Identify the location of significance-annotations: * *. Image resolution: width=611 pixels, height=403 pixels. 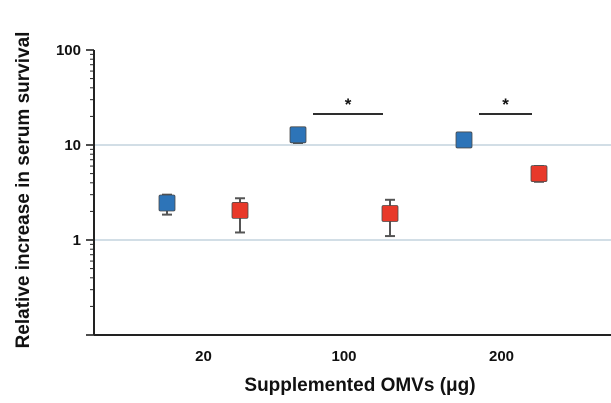
(422, 105).